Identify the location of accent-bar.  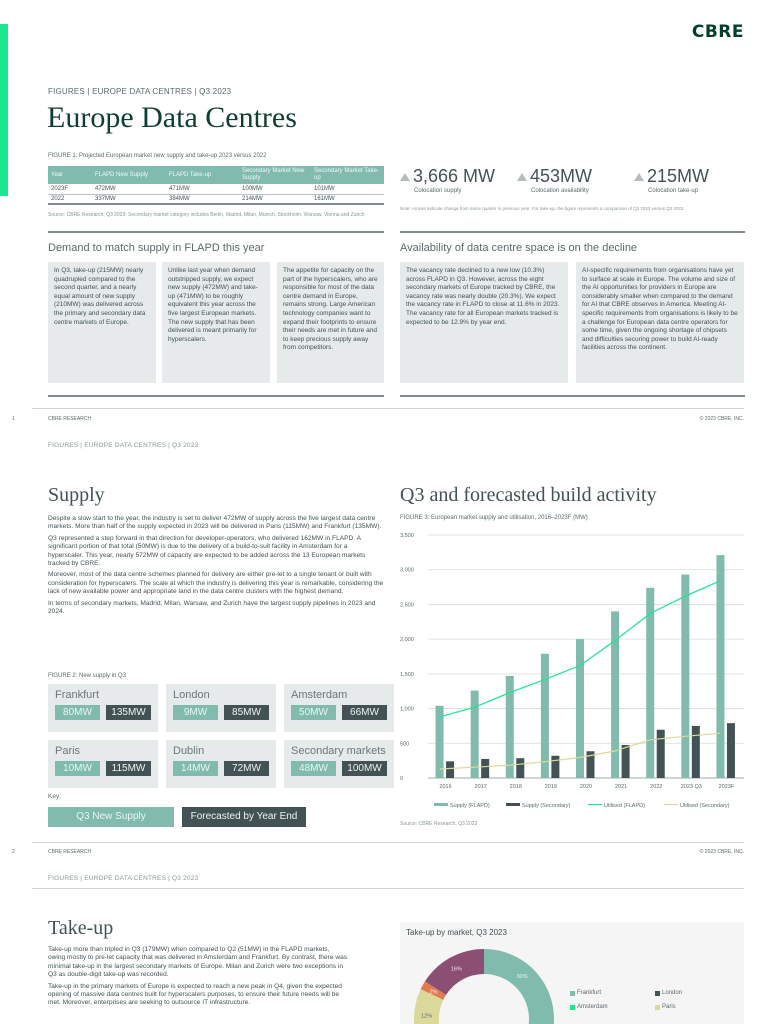
(4, 110).